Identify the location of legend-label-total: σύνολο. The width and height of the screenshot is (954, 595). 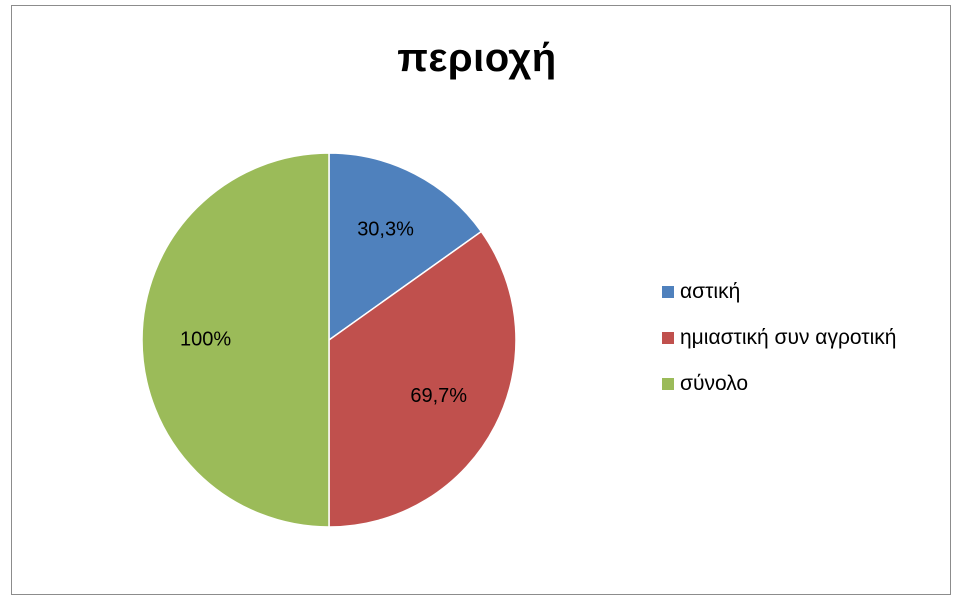
(714, 383).